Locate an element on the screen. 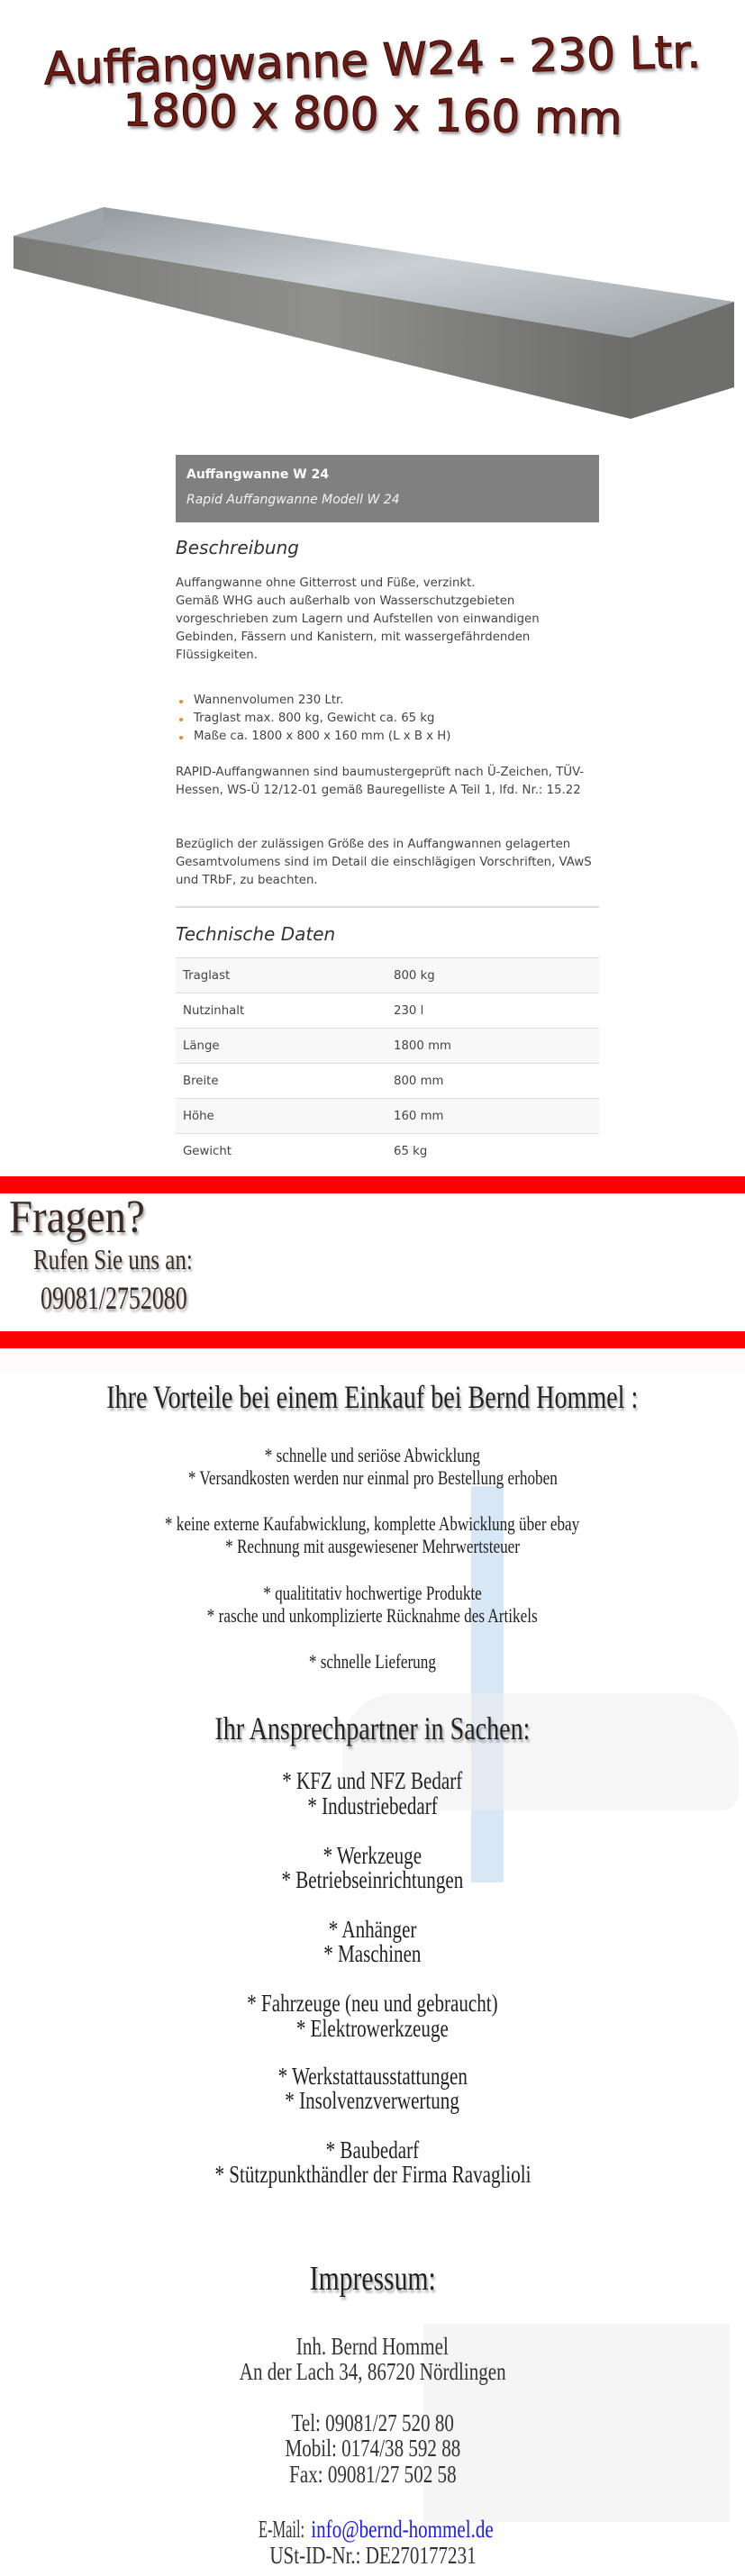  table-row: Höhe 160 mm is located at coordinates (387, 1116).